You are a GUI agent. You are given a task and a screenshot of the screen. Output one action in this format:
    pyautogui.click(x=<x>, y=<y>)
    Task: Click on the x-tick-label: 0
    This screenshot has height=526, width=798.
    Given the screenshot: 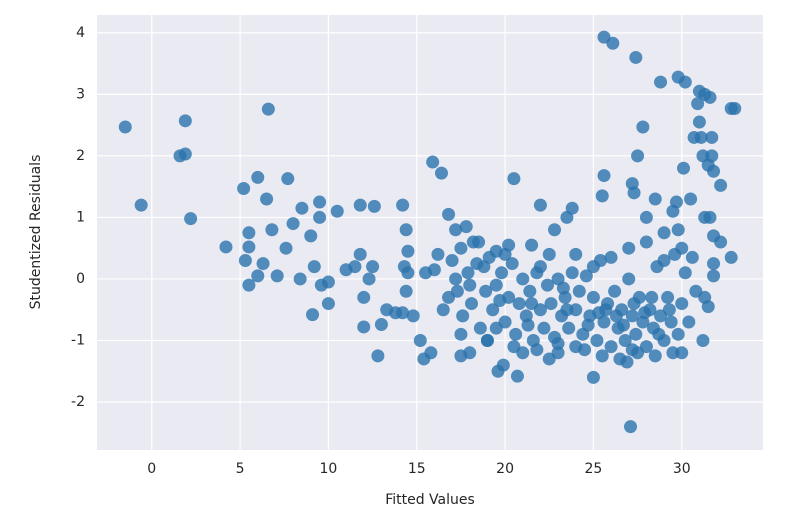 What is the action you would take?
    pyautogui.click(x=151, y=469)
    